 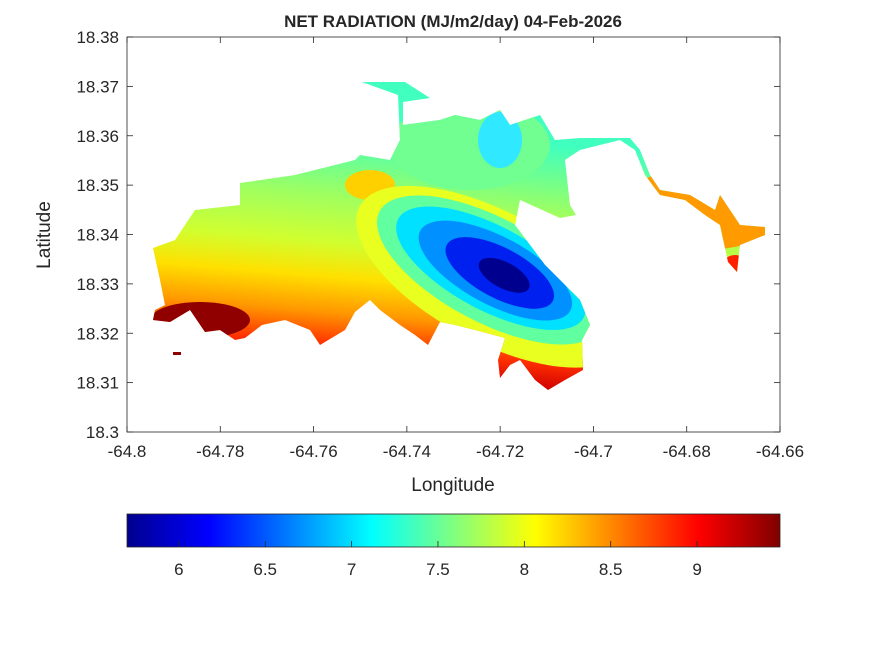 I want to click on chart-title: NET RADIATION (MJ/m2/day) 04-Feb-2026, so click(x=453, y=21).